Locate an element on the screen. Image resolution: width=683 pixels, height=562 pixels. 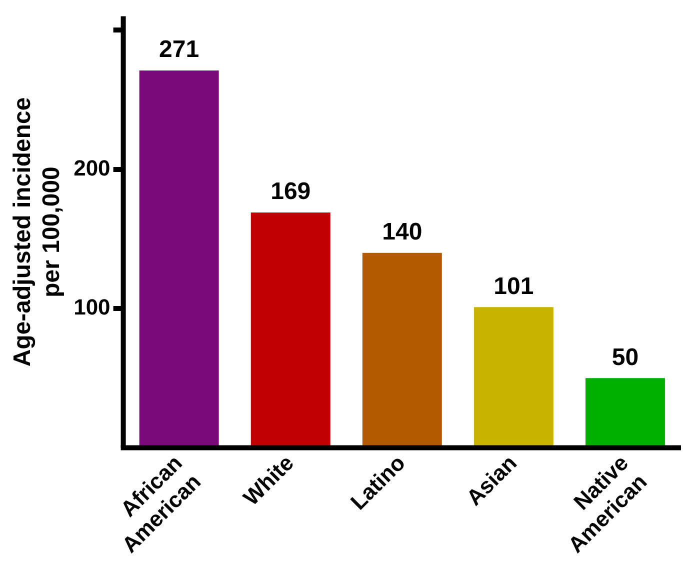
data-label: 271 is located at coordinates (179, 50).